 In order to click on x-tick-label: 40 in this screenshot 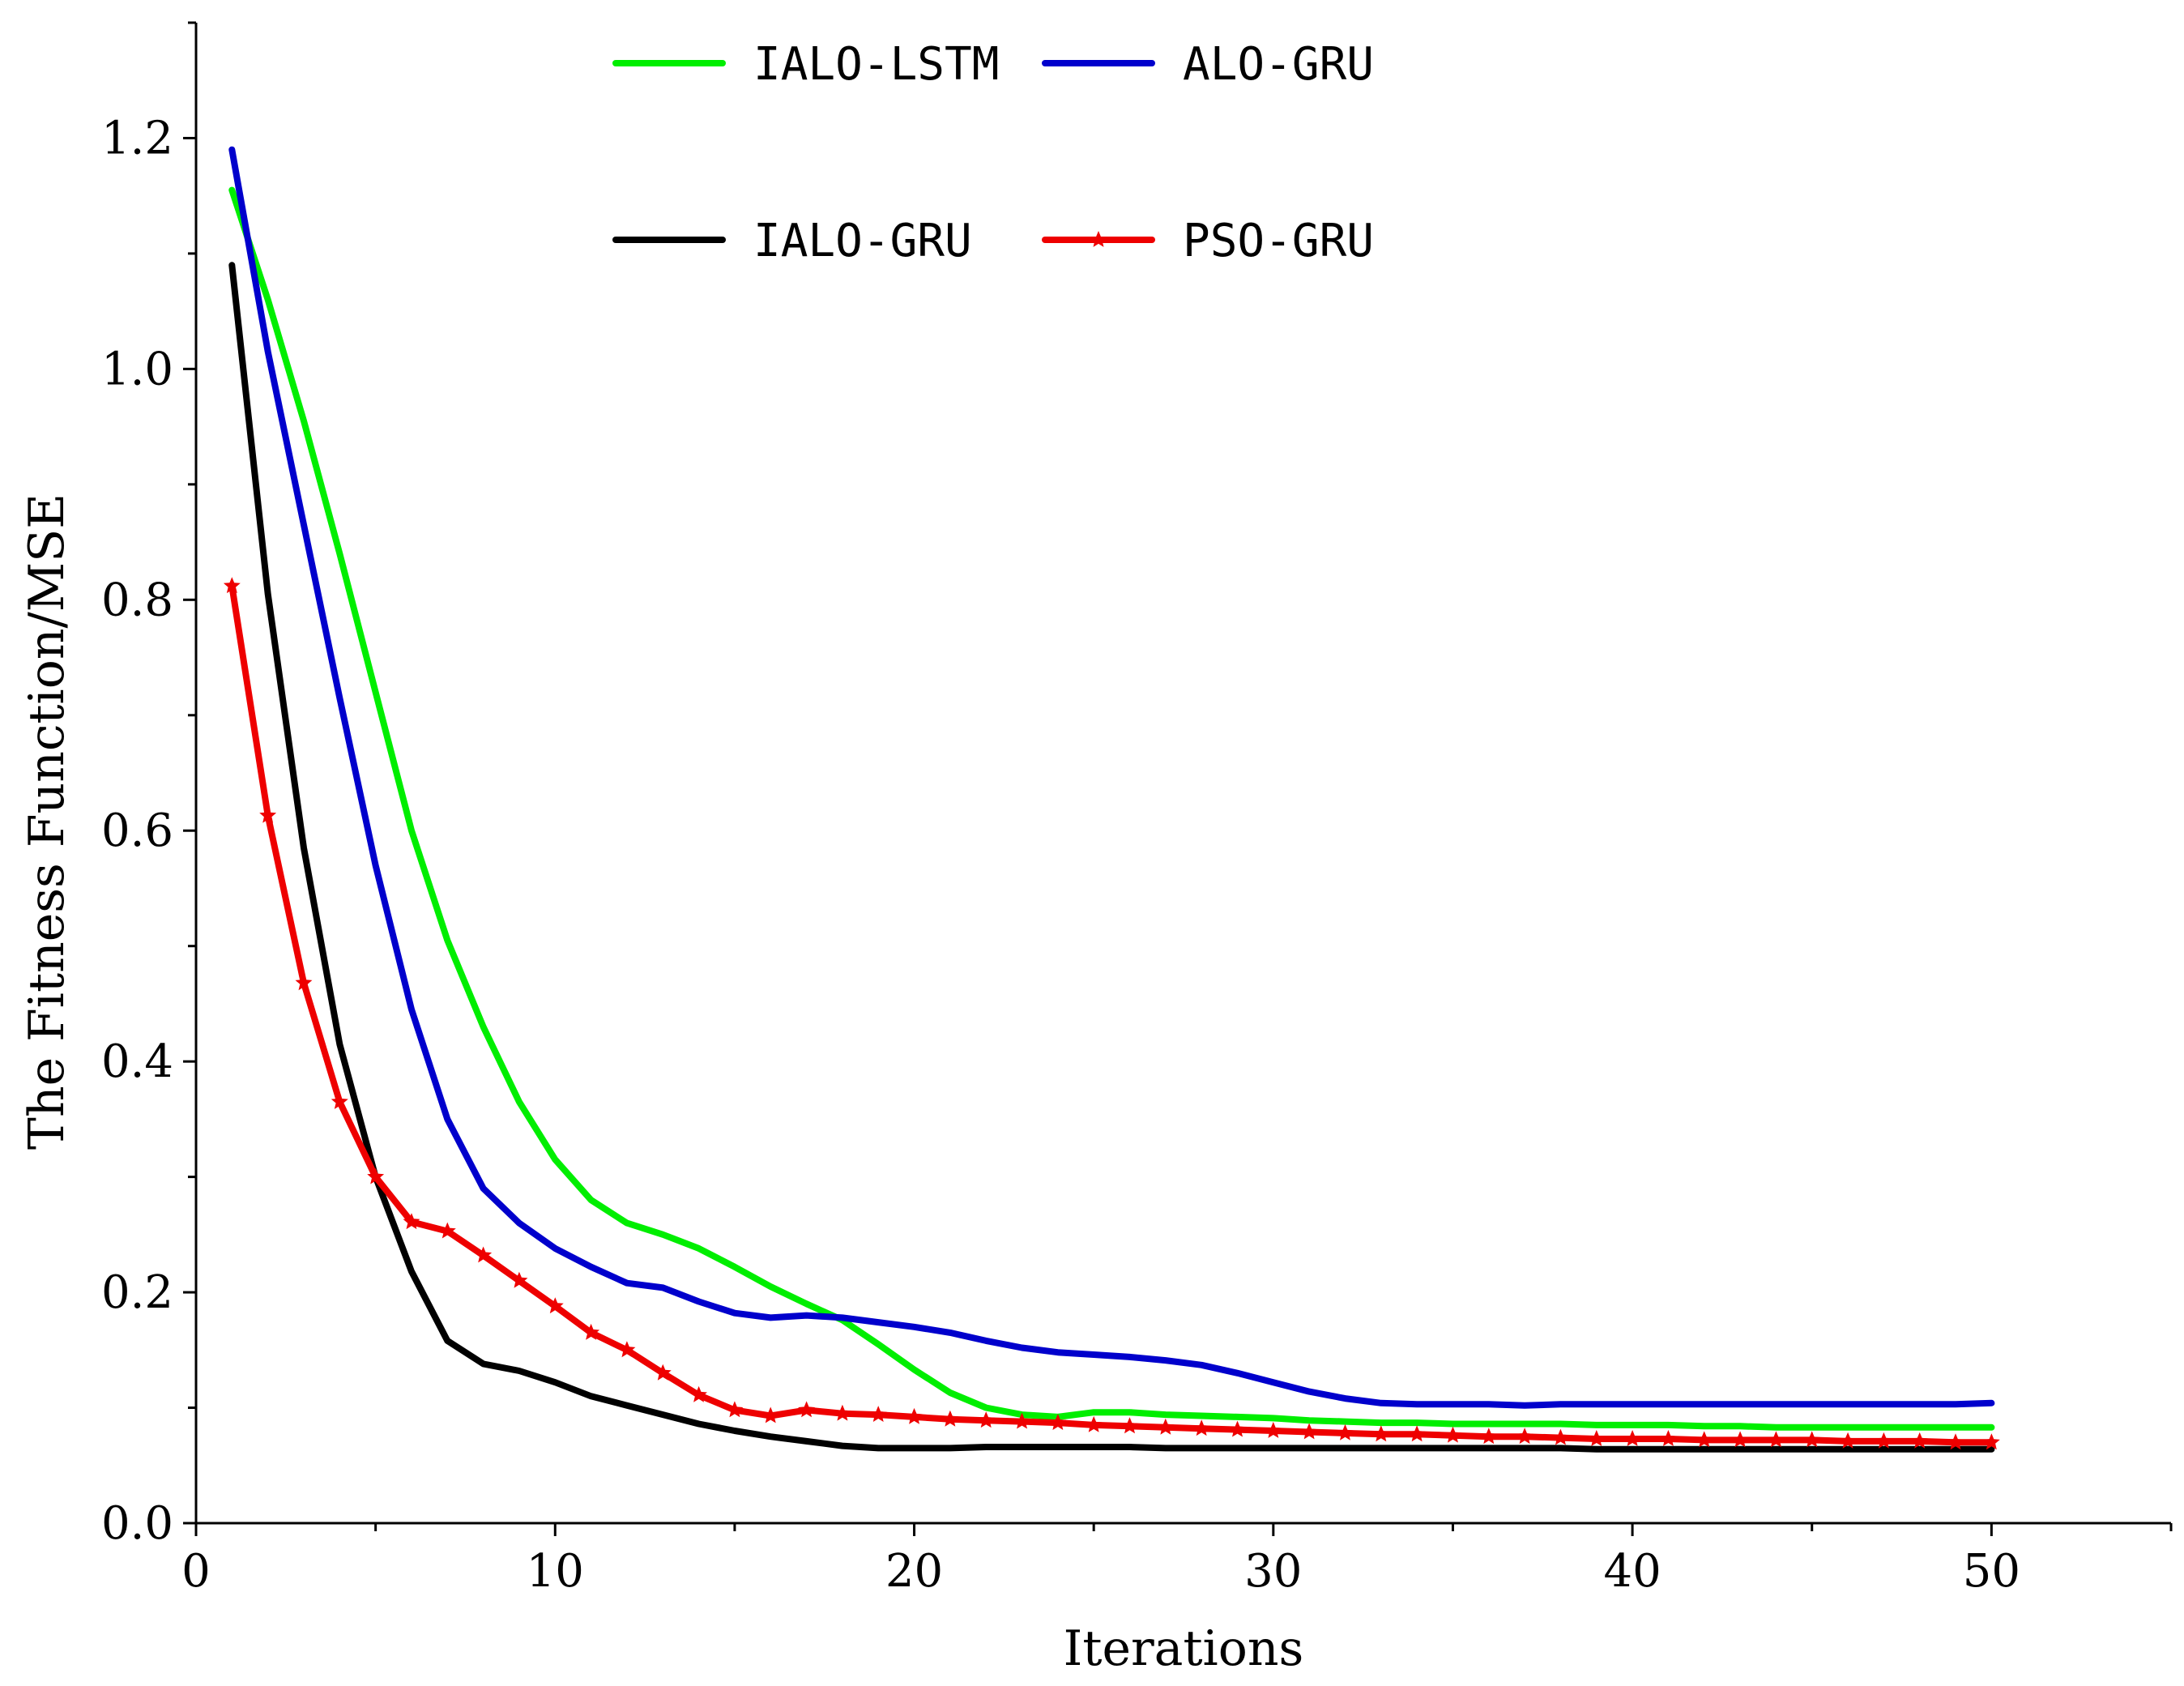, I will do `click(1632, 1571)`.